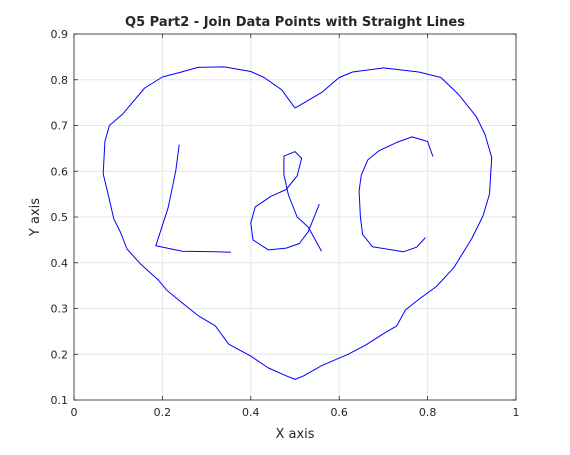 This screenshot has width=570, height=455. What do you see at coordinates (74, 412) in the screenshot?
I see `x-tick-label: 0` at bounding box center [74, 412].